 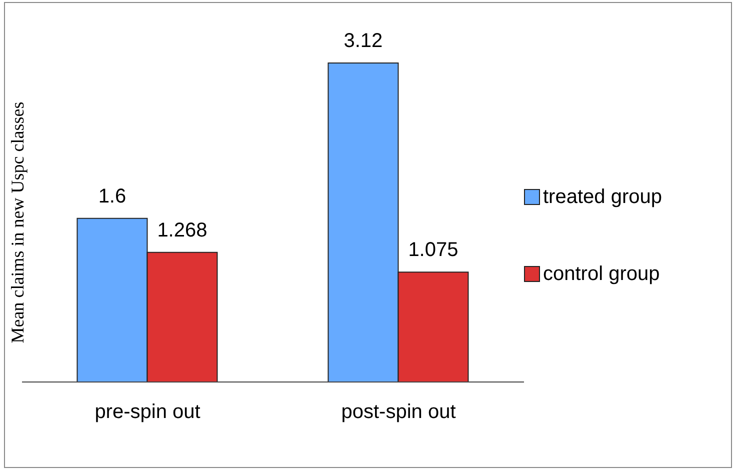 I want to click on data-label: 1.075, so click(x=433, y=250).